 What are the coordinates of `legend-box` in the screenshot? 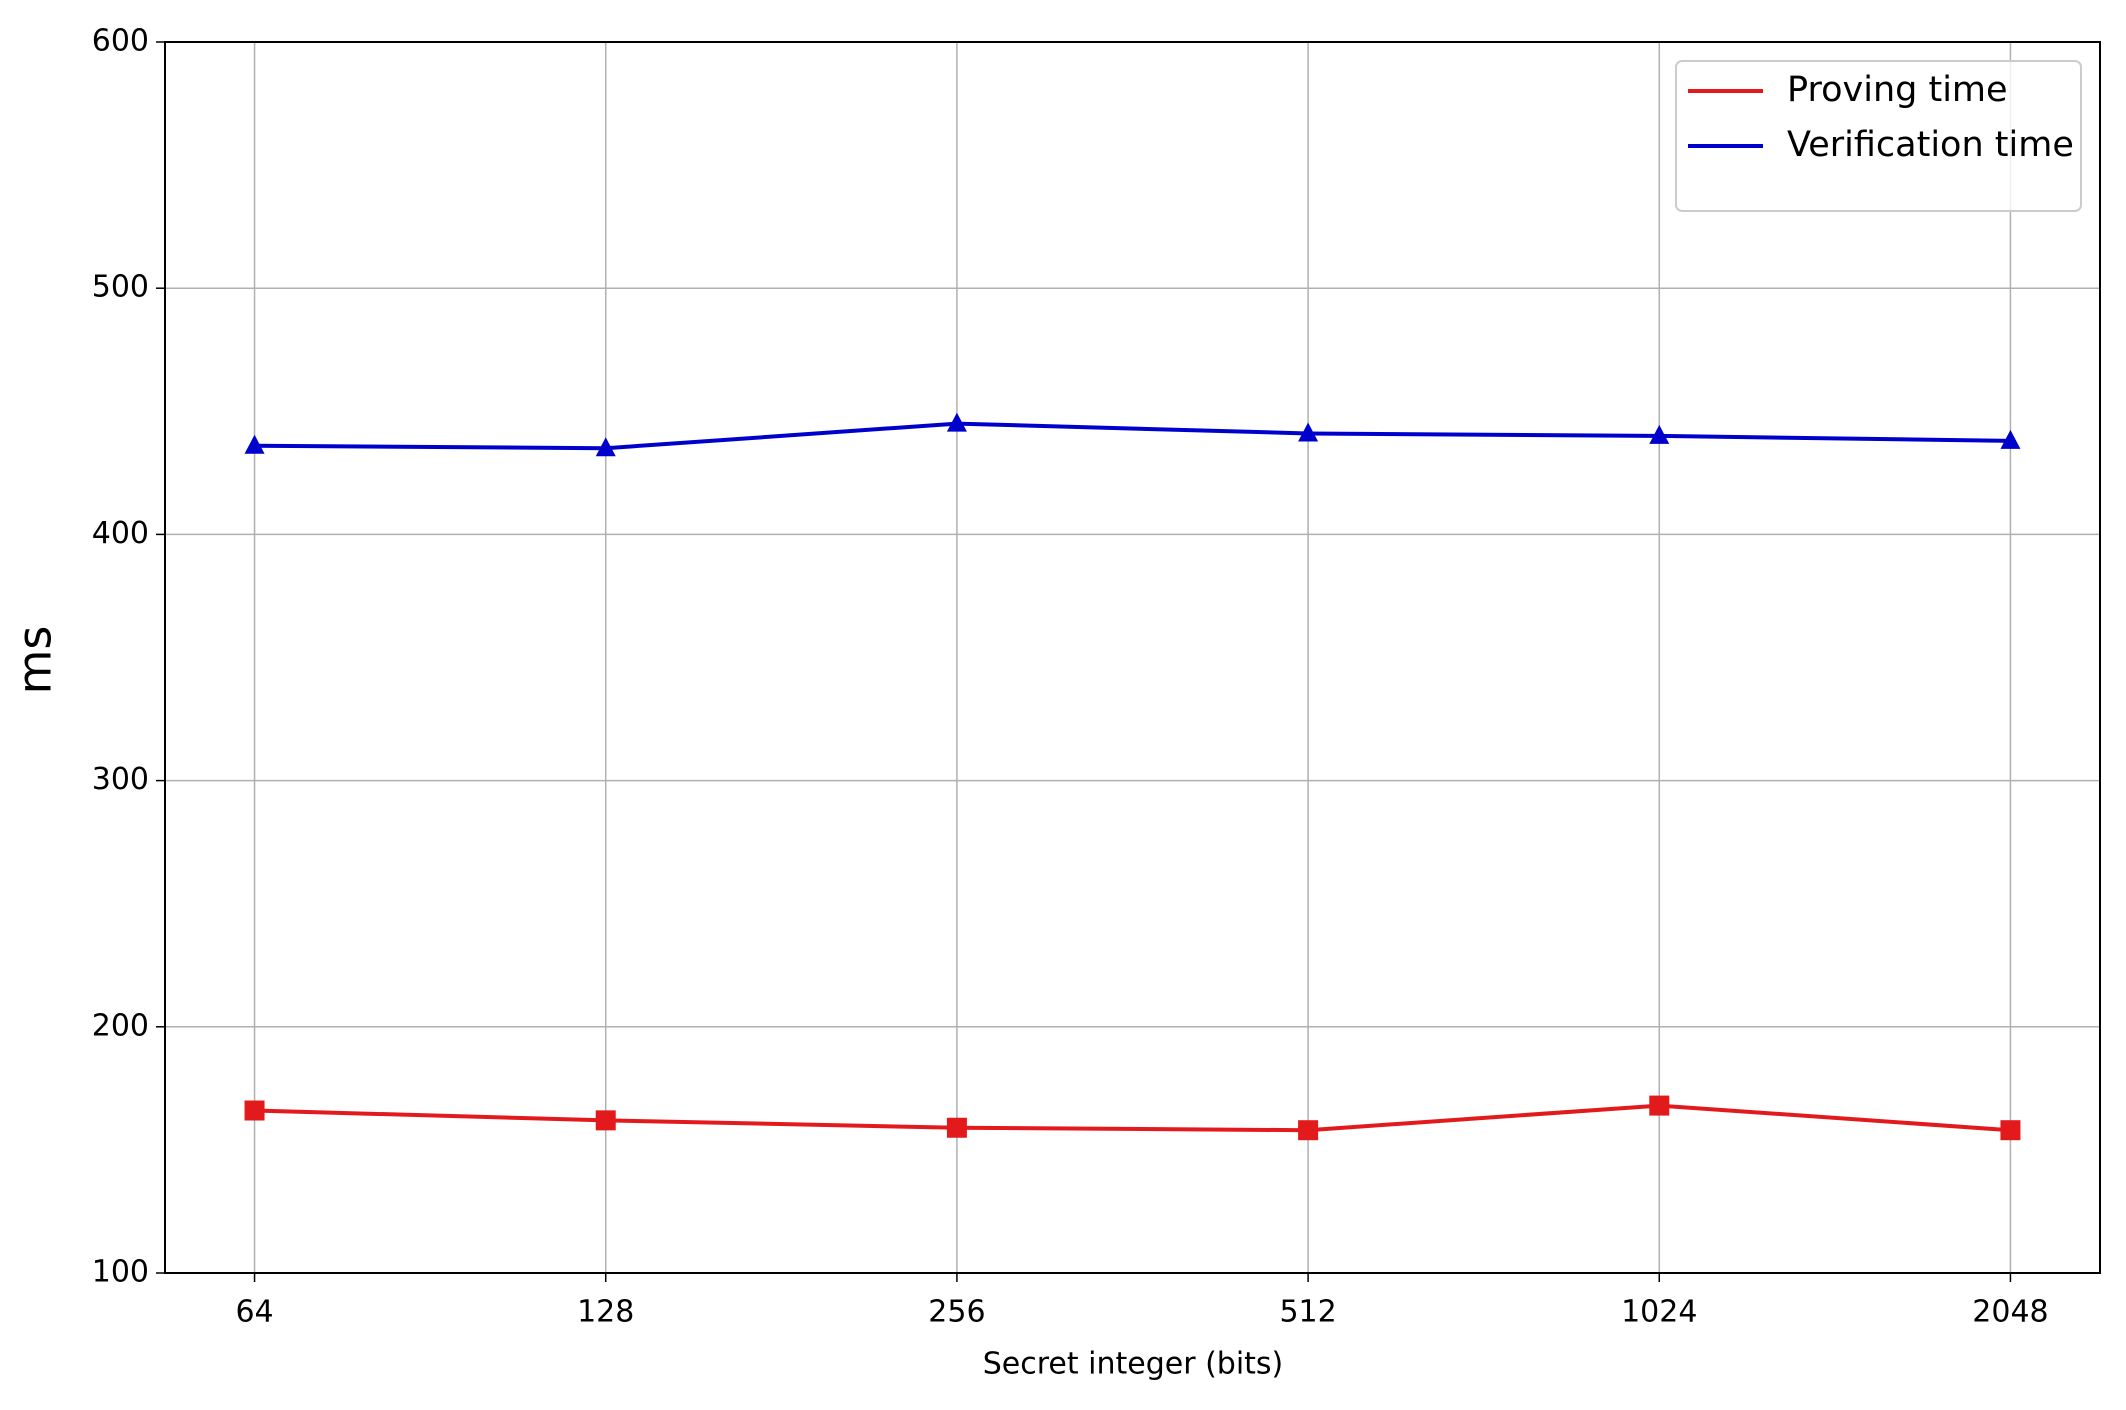 It's located at (1878, 136).